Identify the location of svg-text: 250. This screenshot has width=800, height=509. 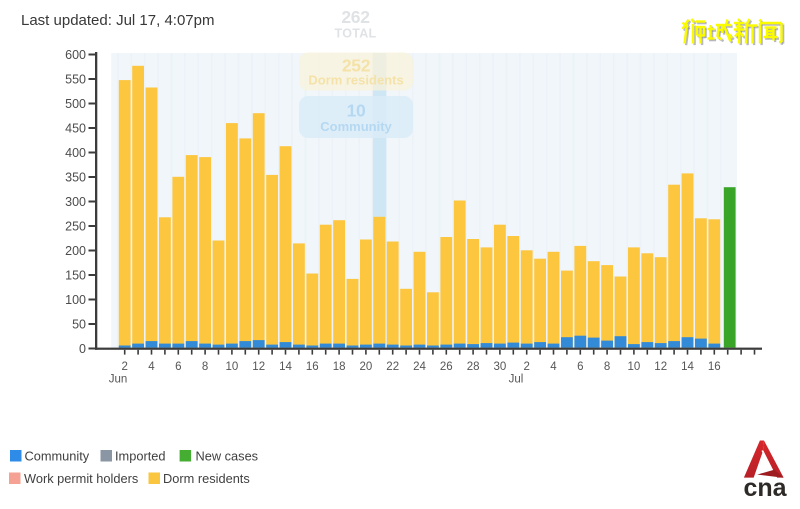
(75, 227).